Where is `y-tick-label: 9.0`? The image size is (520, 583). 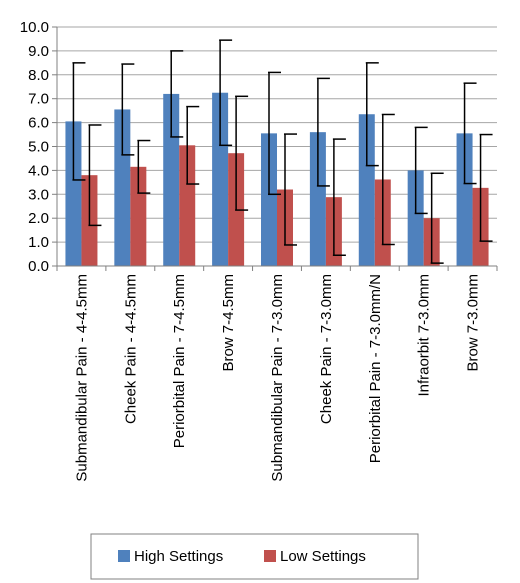 y-tick-label: 9.0 is located at coordinates (38, 51).